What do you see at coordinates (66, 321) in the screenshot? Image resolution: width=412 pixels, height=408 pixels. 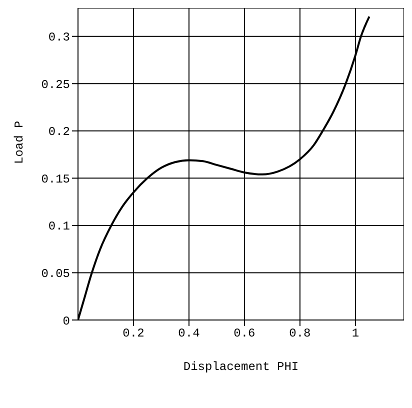 I see `y-tick-label: 0` at bounding box center [66, 321].